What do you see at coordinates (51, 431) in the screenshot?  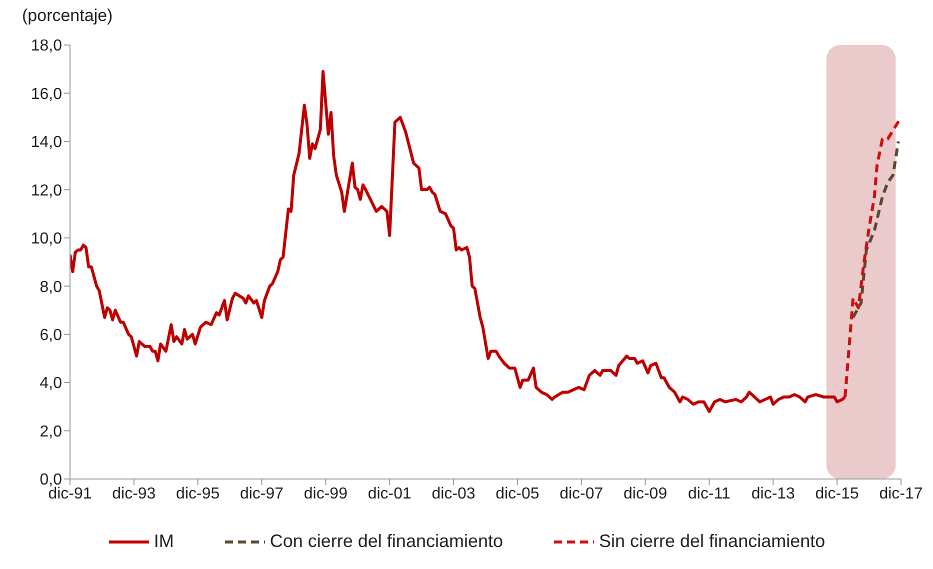 I see `y-tick-label: 2,0` at bounding box center [51, 431].